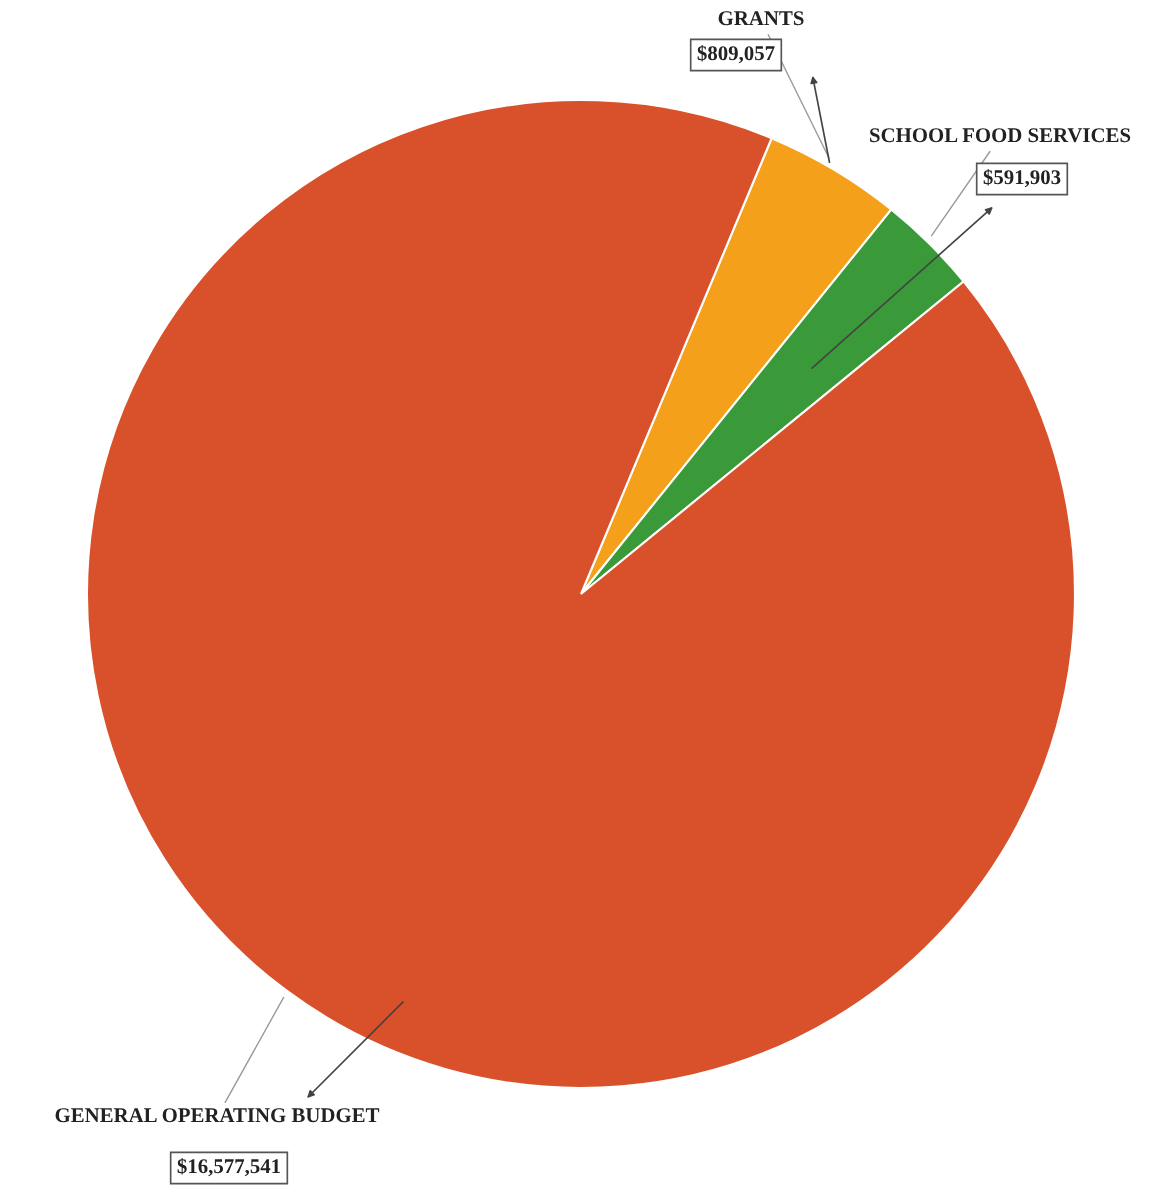 Image resolution: width=1170 pixels, height=1185 pixels. What do you see at coordinates (217, 1115) in the screenshot?
I see `slice-label: GENERAL OPERATING BUDGET` at bounding box center [217, 1115].